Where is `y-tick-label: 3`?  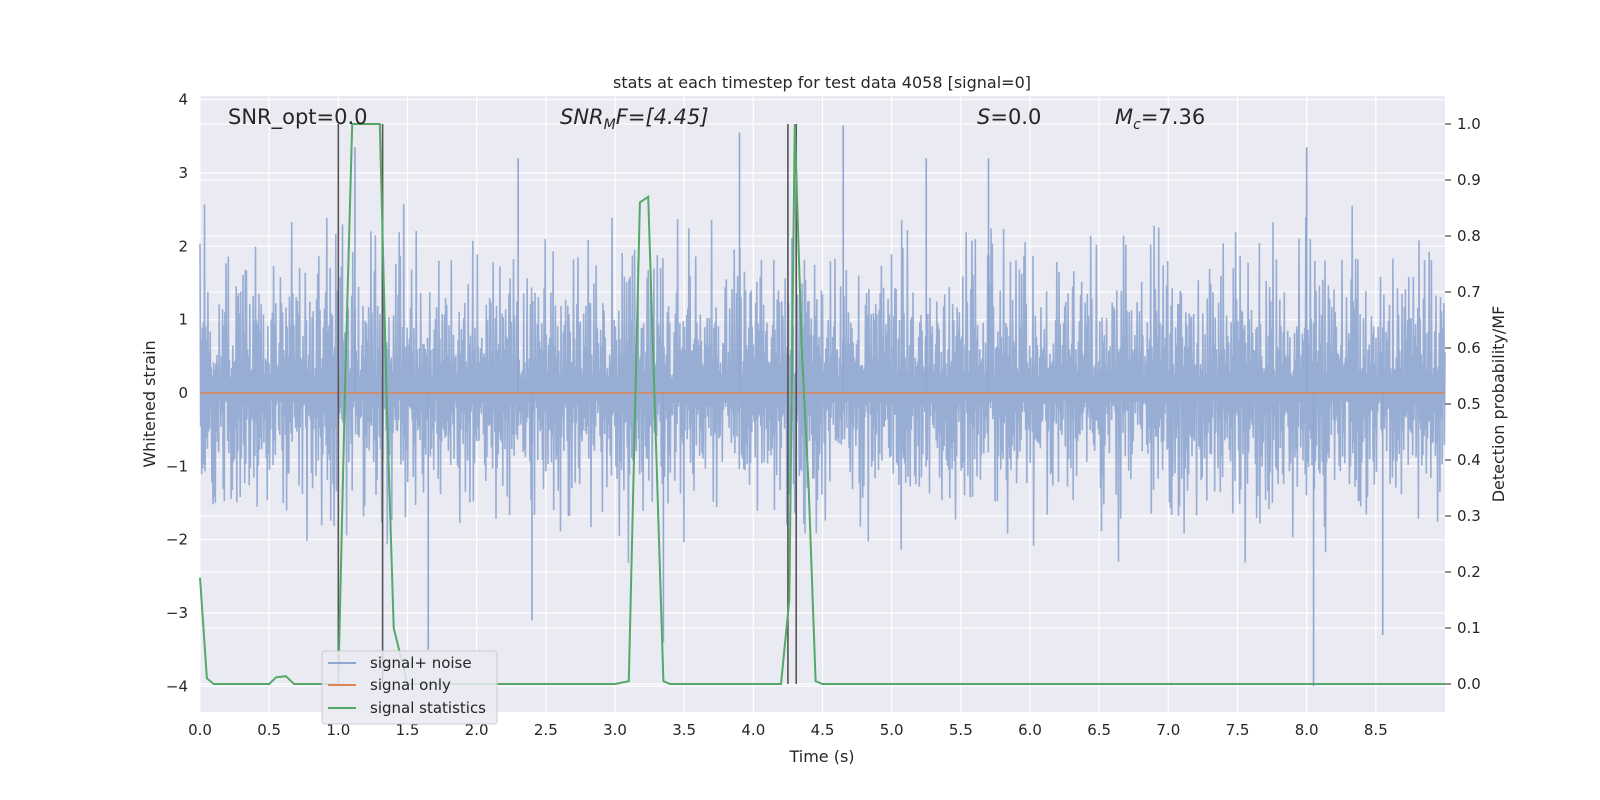 y-tick-label: 3 is located at coordinates (183, 173).